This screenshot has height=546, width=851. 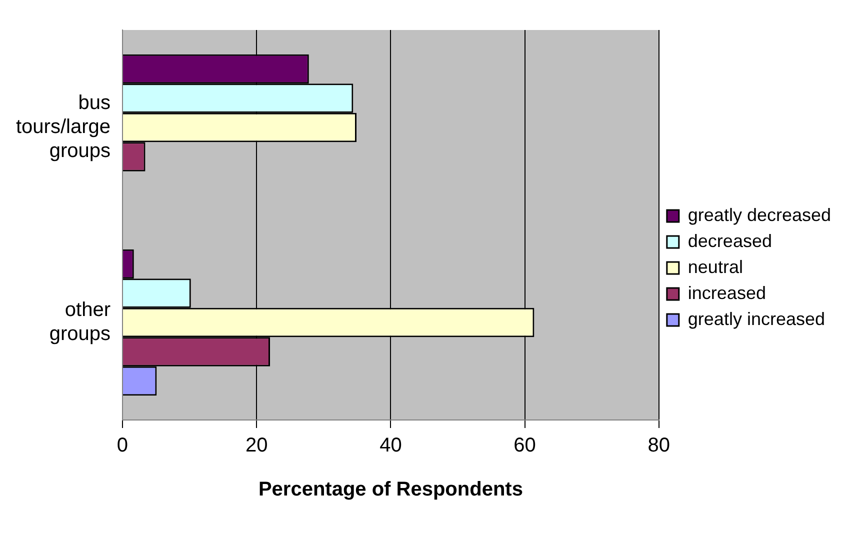 I want to click on x-tick-label: 60, so click(x=525, y=445).